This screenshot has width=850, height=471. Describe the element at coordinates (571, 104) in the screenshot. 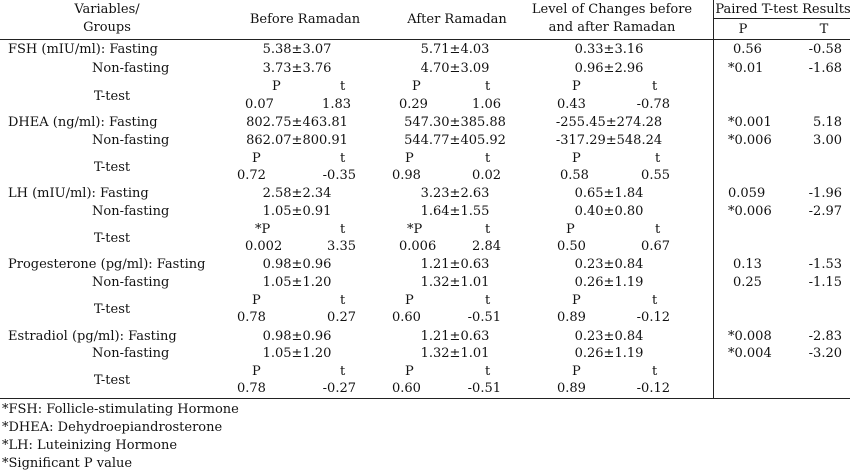

I see `ttest-p: 0.43` at that location.